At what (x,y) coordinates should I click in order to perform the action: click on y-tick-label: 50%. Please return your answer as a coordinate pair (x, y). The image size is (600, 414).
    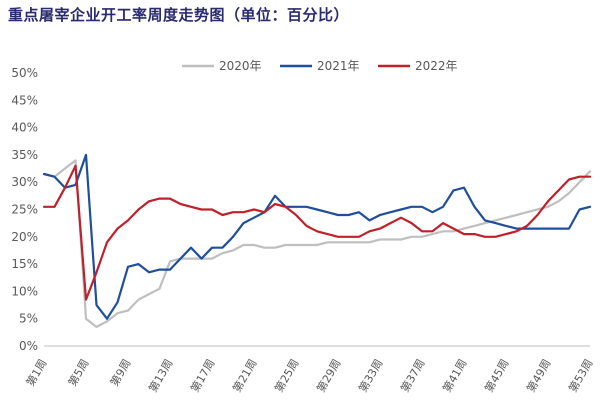
    Looking at the image, I should click on (24, 73).